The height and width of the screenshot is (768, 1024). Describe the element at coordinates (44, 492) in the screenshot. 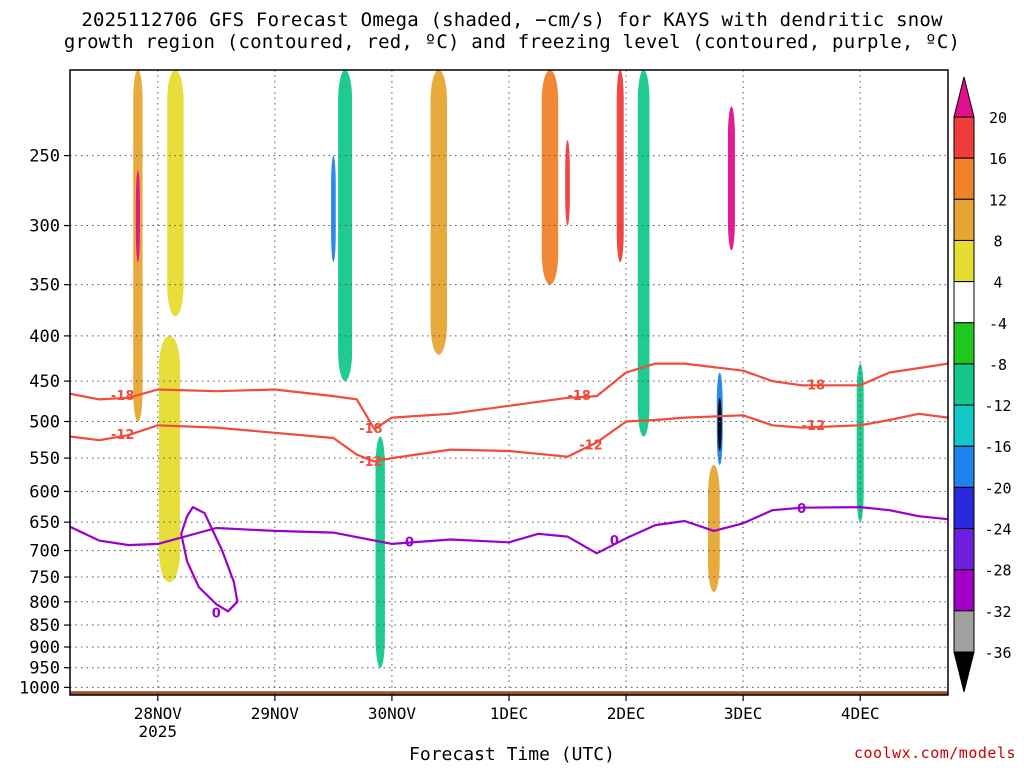

I see `y-tick-label: 600` at that location.